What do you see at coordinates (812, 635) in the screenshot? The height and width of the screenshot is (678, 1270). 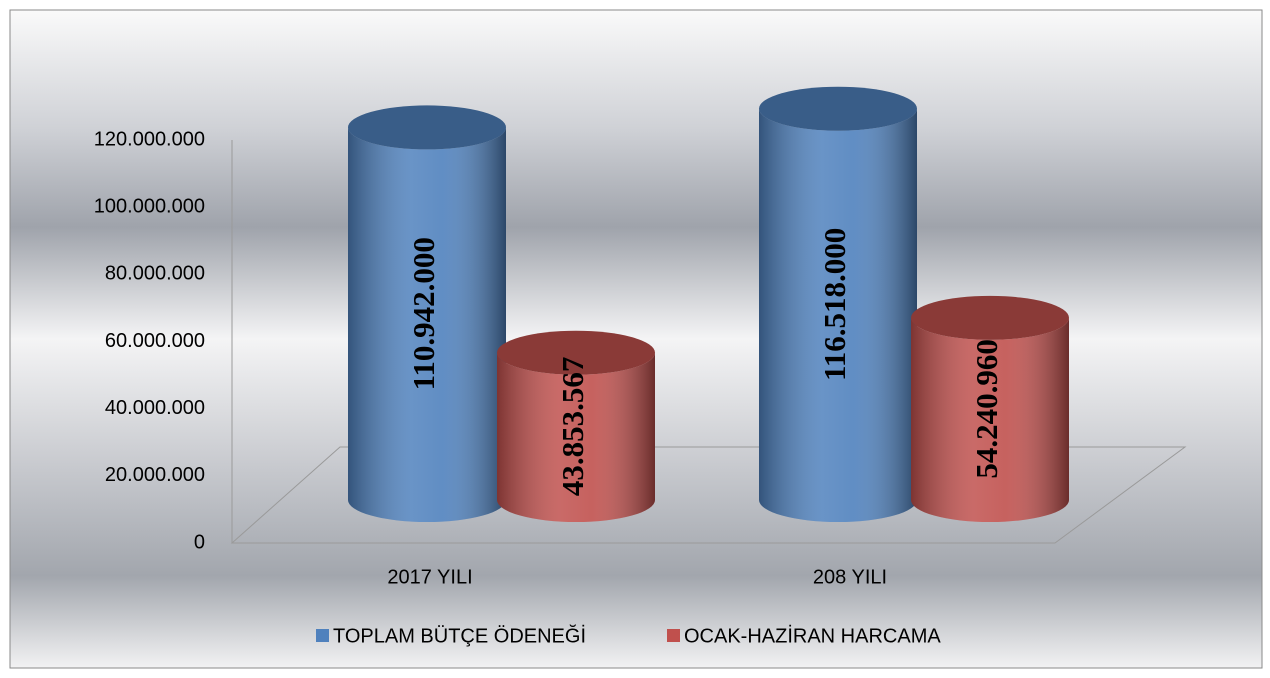 I see `legend-label: OCAK-HAZİRAN HARCAMA` at bounding box center [812, 635].